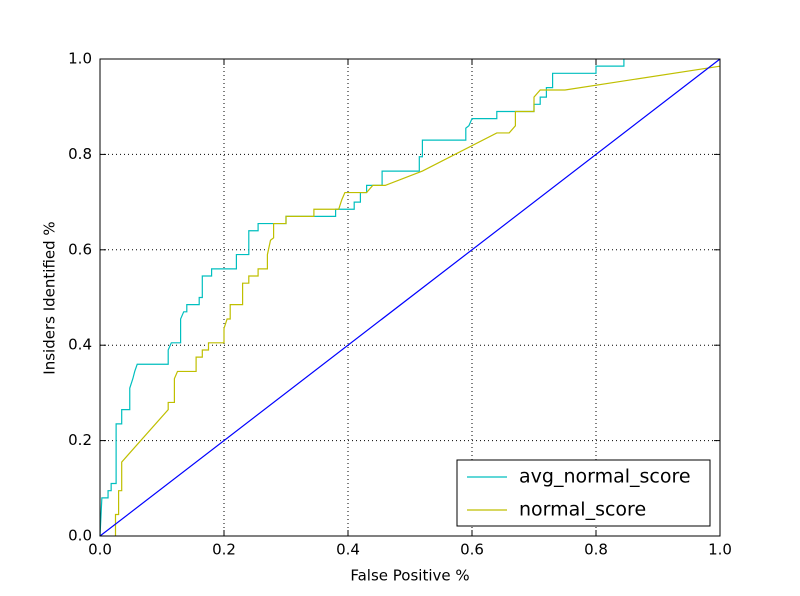  I want to click on y-tick-label: 1.0, so click(80, 59).